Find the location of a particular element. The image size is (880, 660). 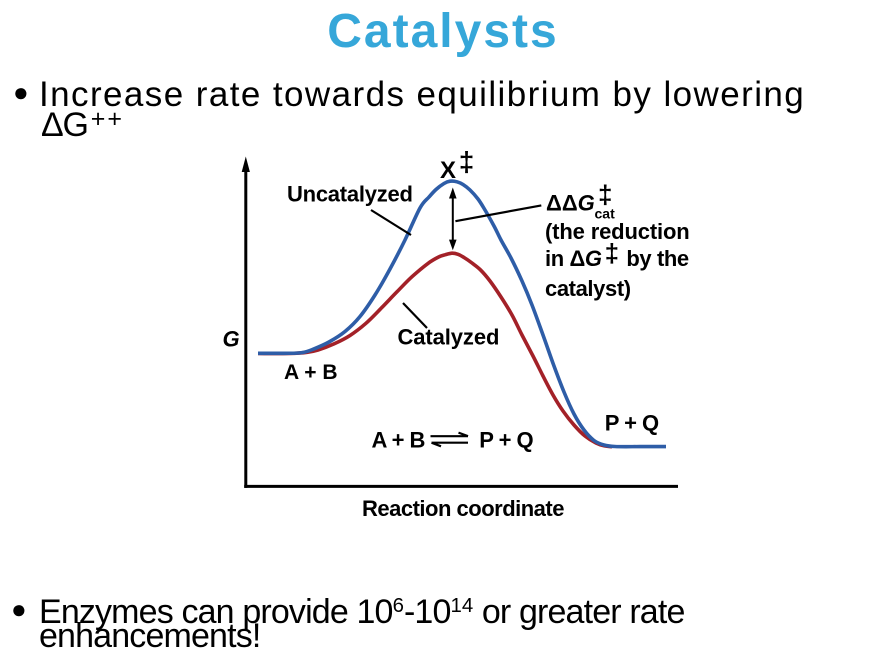

svg-text: Catalyzed is located at coordinates (449, 337).